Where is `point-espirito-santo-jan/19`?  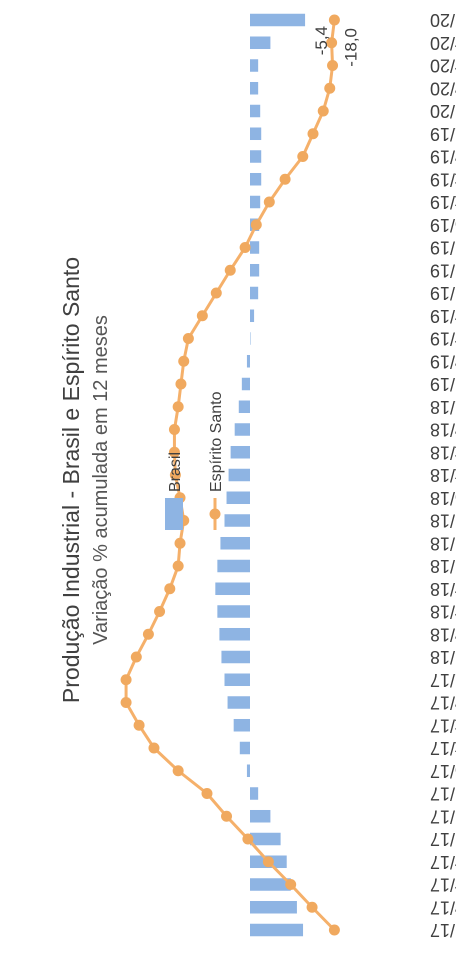 point-espirito-santo-jan/19 is located at coordinates (181, 384).